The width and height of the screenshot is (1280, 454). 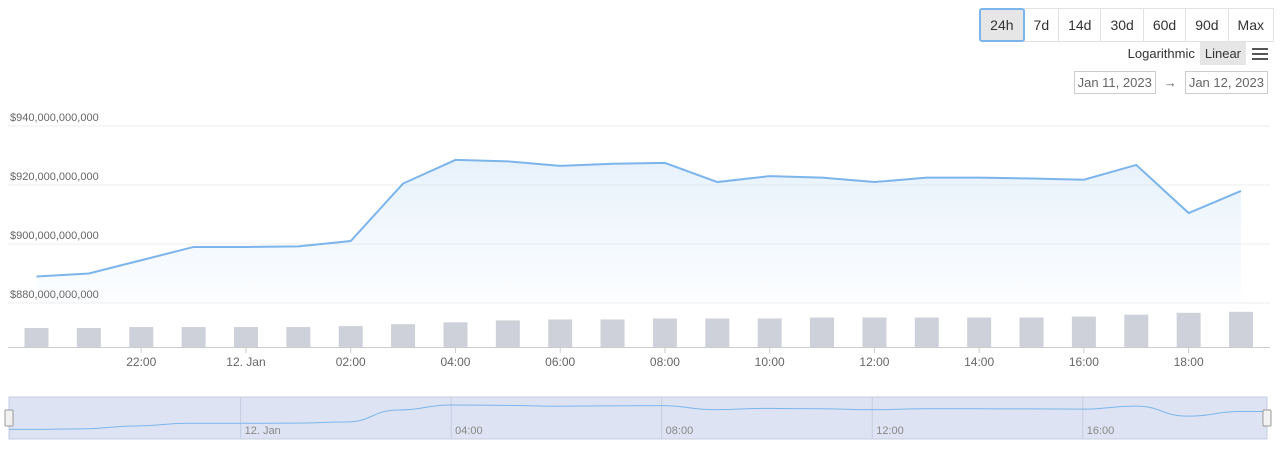 I want to click on x-tick-label: 12. Jan, so click(x=245, y=362).